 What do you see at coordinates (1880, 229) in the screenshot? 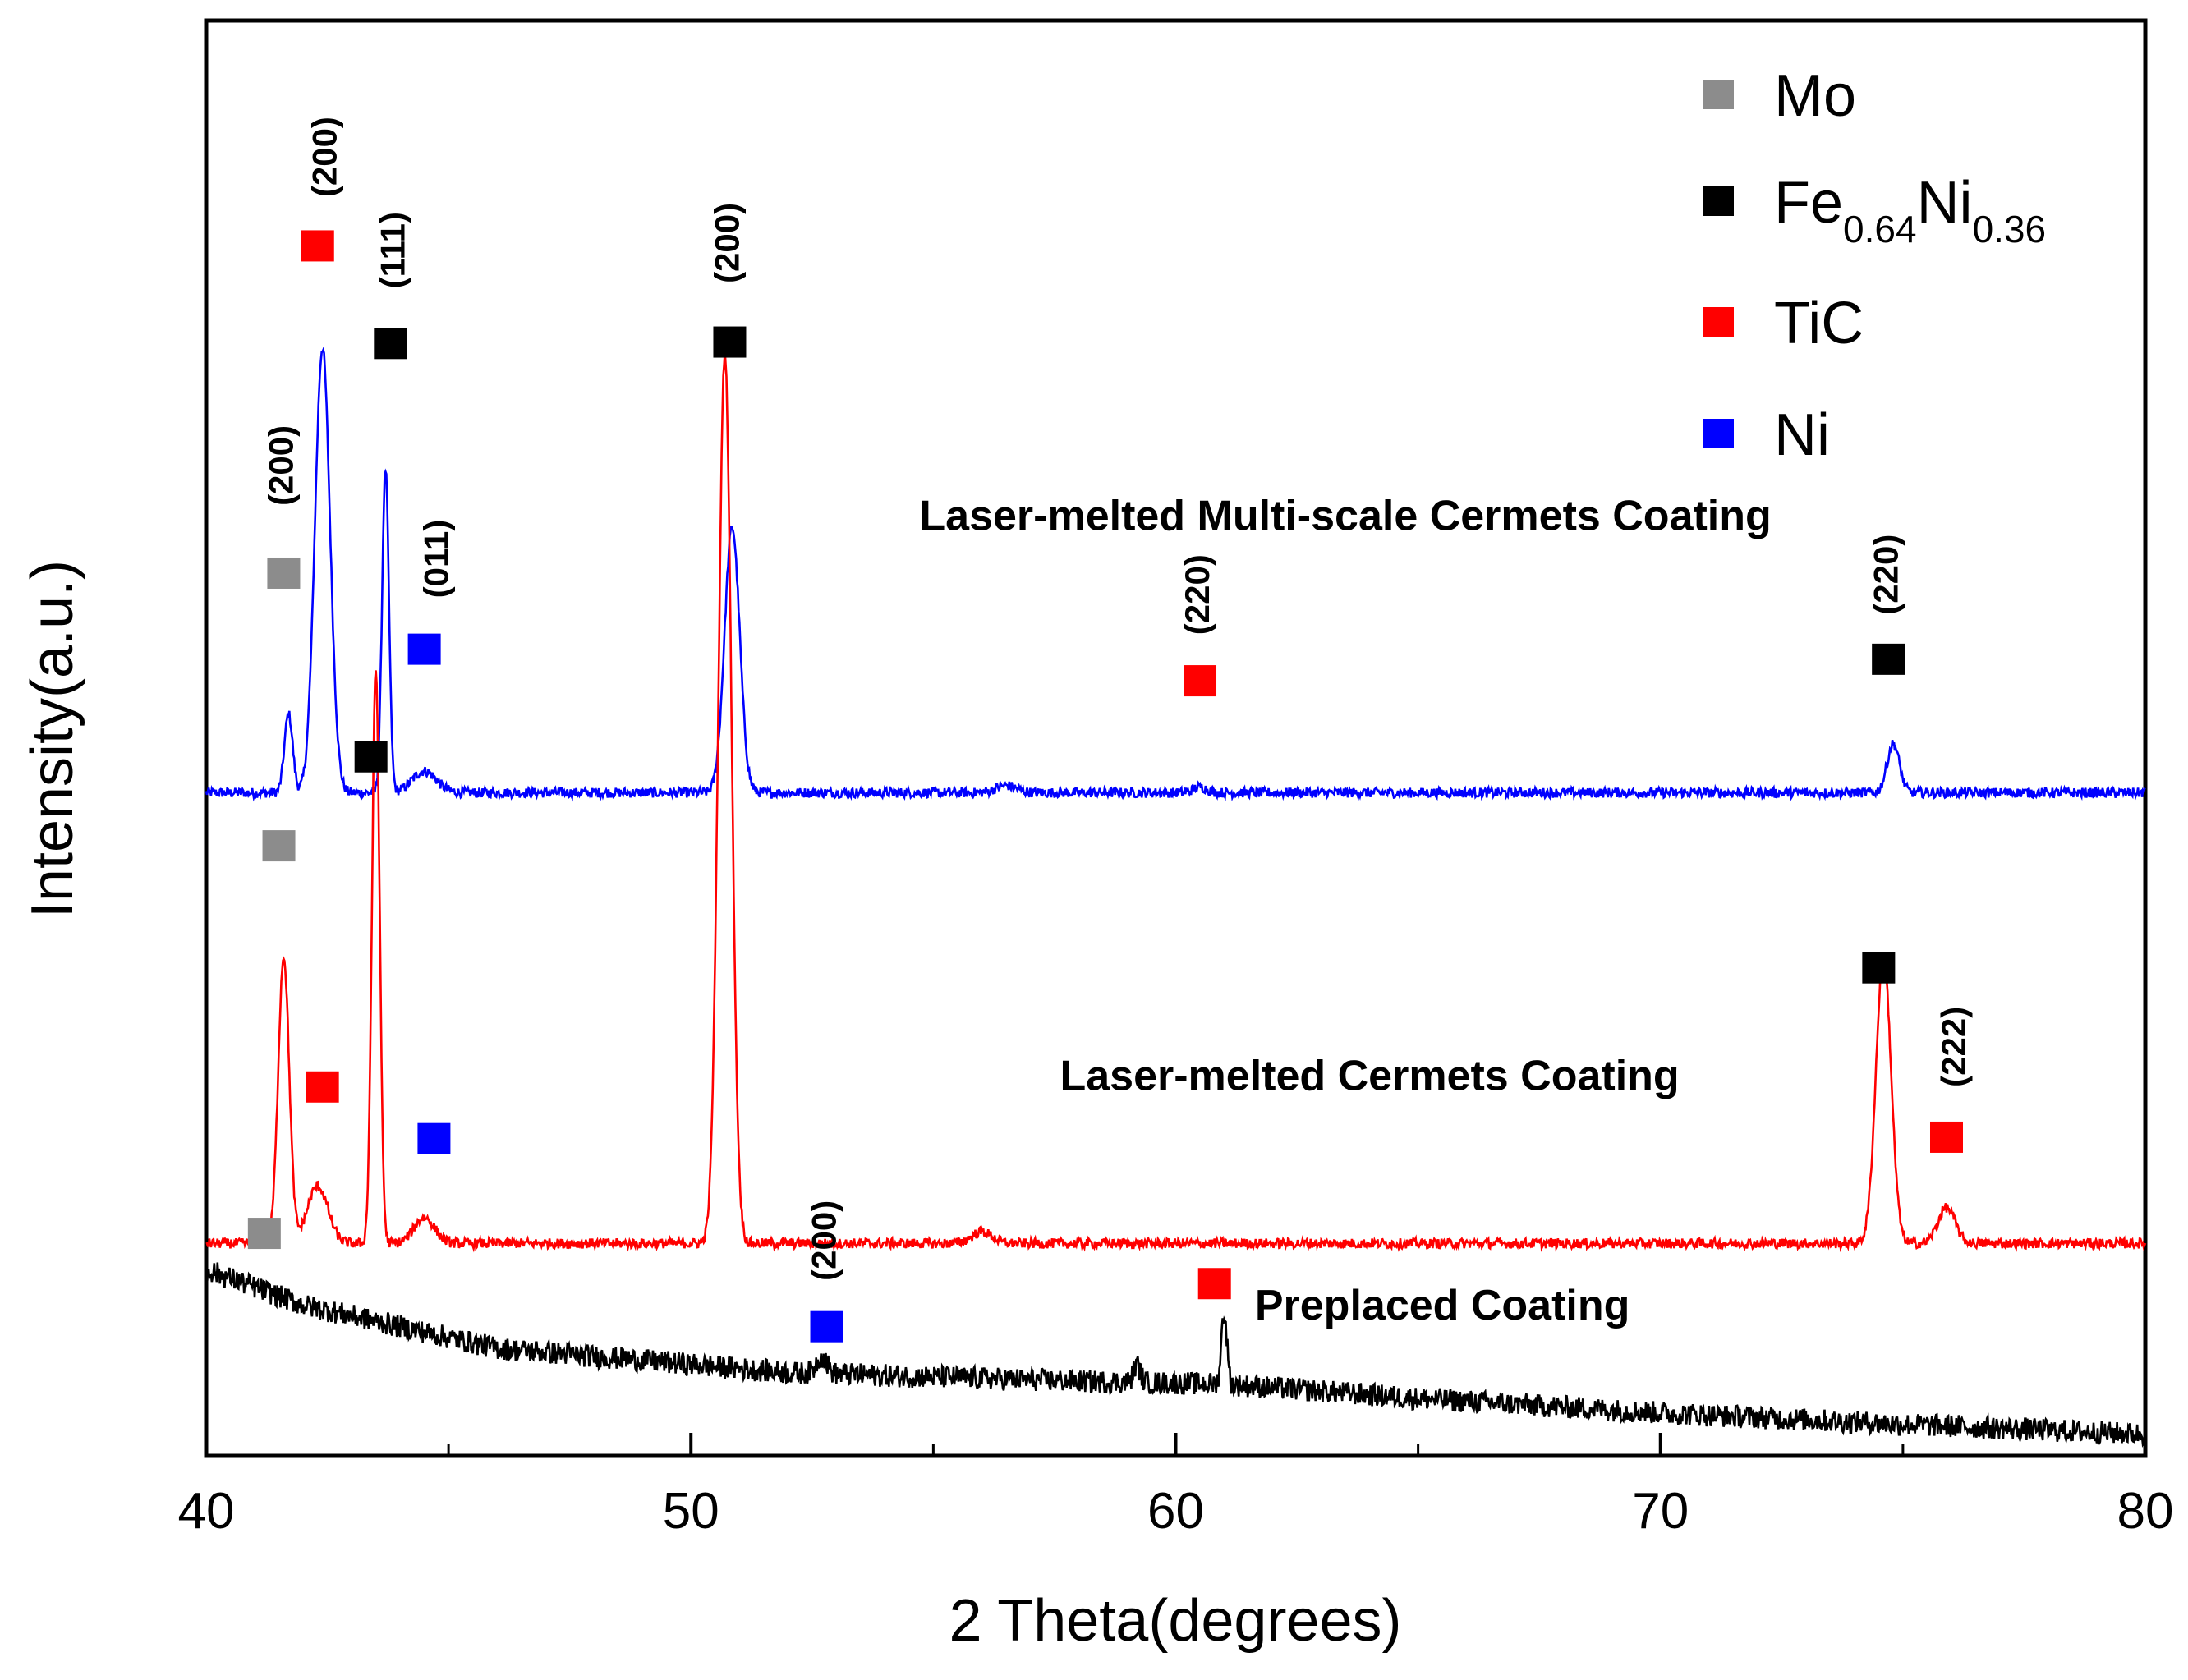
I see `legend-sub1: 0.64` at bounding box center [1880, 229].